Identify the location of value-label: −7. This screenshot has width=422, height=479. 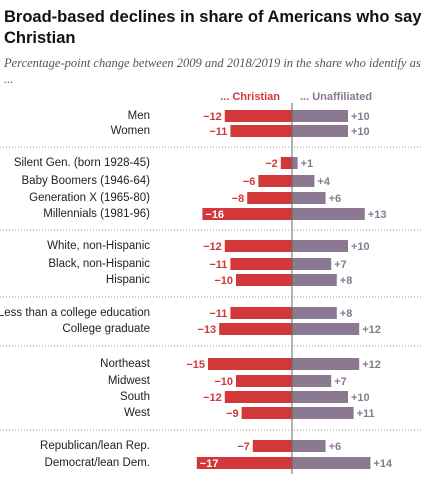
(243, 447).